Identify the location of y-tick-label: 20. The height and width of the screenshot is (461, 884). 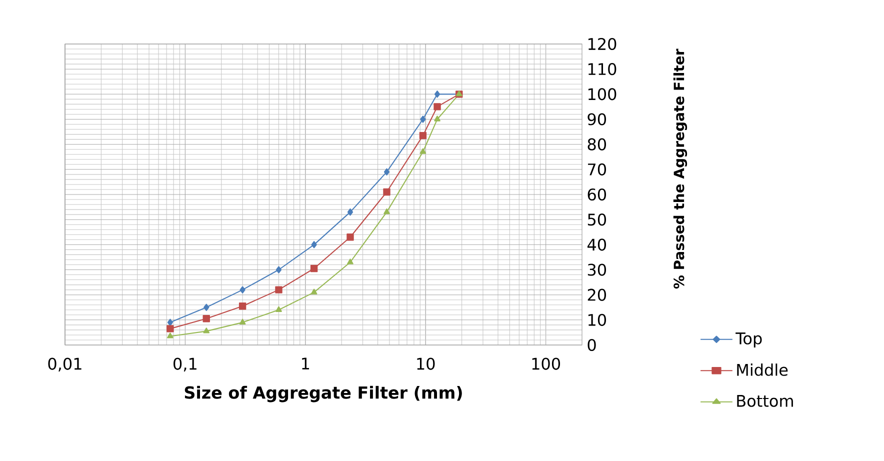
(597, 294).